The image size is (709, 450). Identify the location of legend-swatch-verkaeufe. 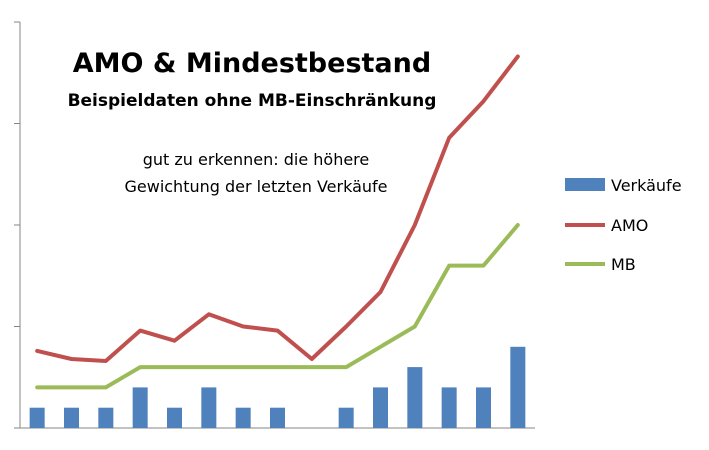
(585, 184).